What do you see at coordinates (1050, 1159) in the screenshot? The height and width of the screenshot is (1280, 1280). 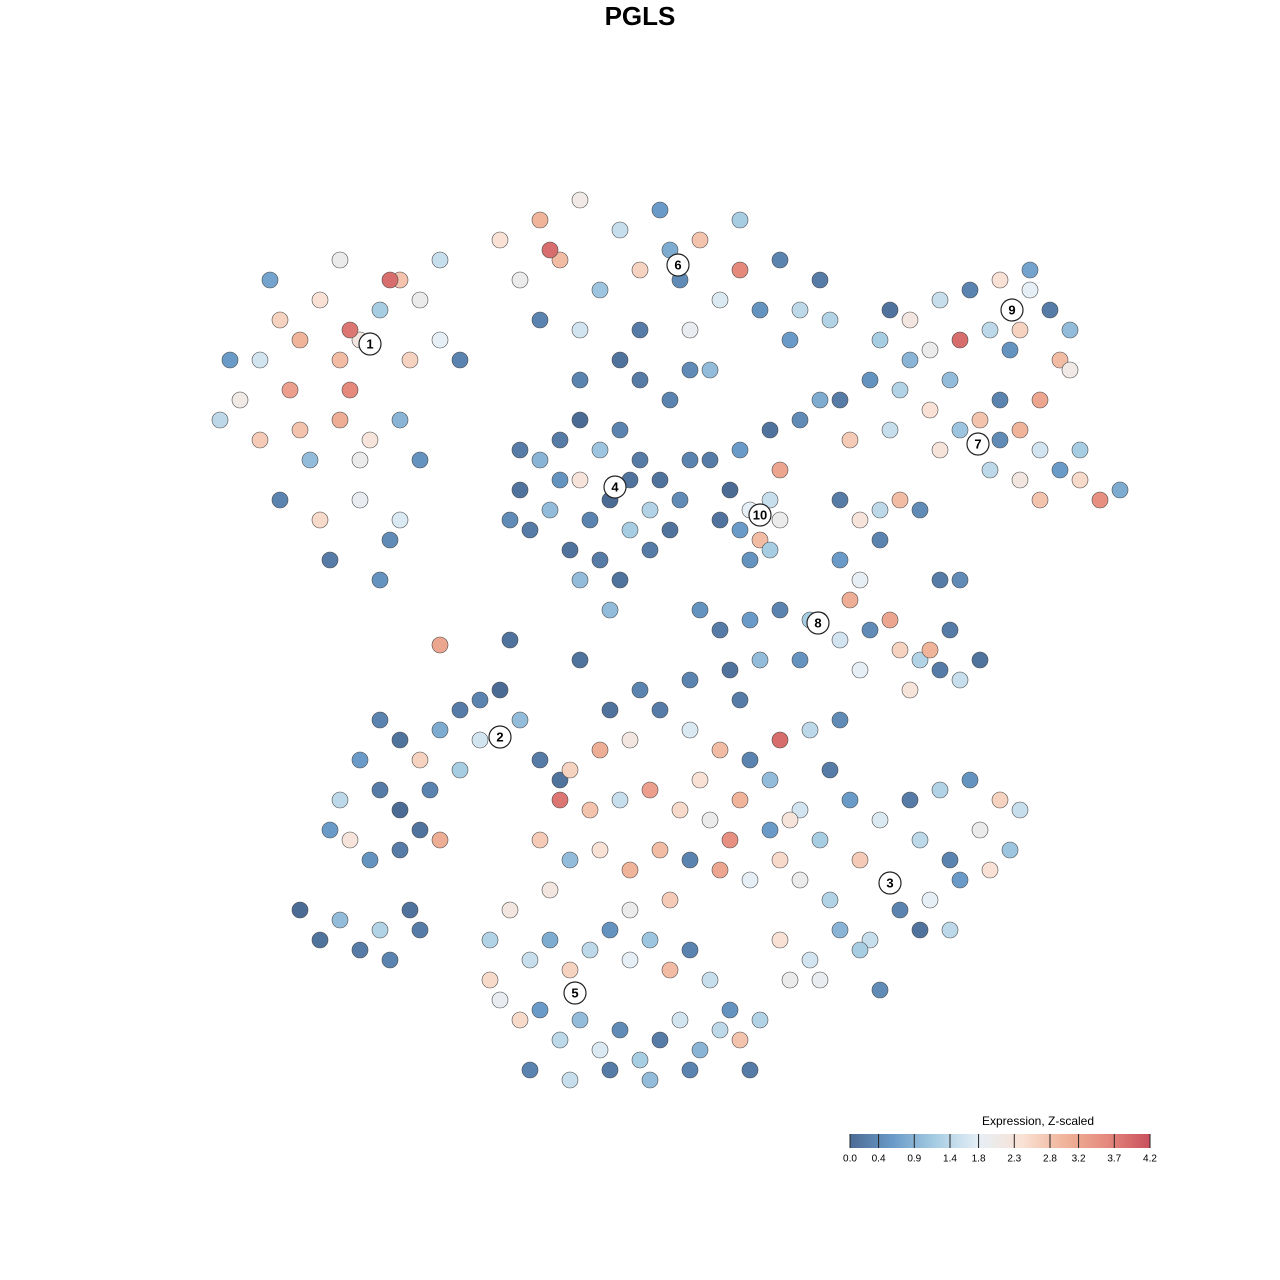 I see `colorbar-tick-label: 2.8` at bounding box center [1050, 1159].